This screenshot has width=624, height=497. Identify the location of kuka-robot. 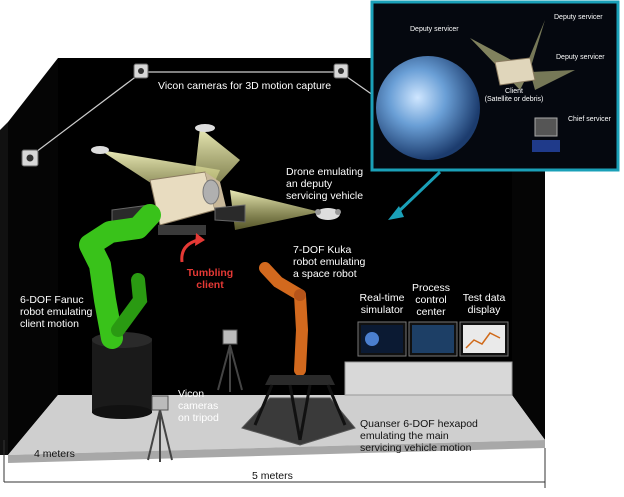
(283, 319).